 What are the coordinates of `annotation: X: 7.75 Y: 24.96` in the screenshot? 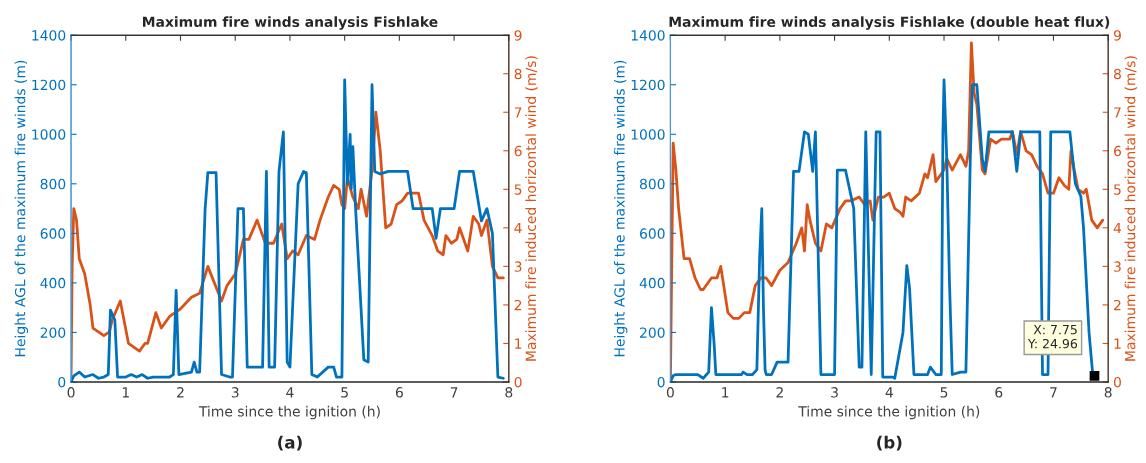 It's located at (1052, 337).